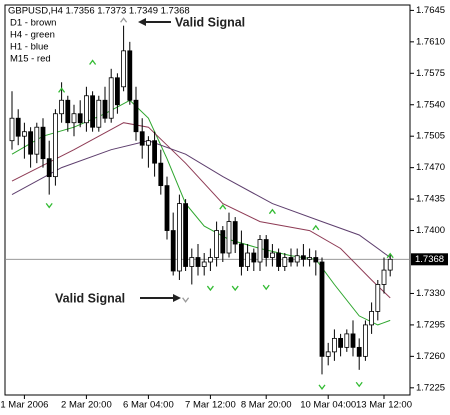 This screenshot has width=450, height=415. I want to click on y-tick-label: 1.7330, so click(430, 293).